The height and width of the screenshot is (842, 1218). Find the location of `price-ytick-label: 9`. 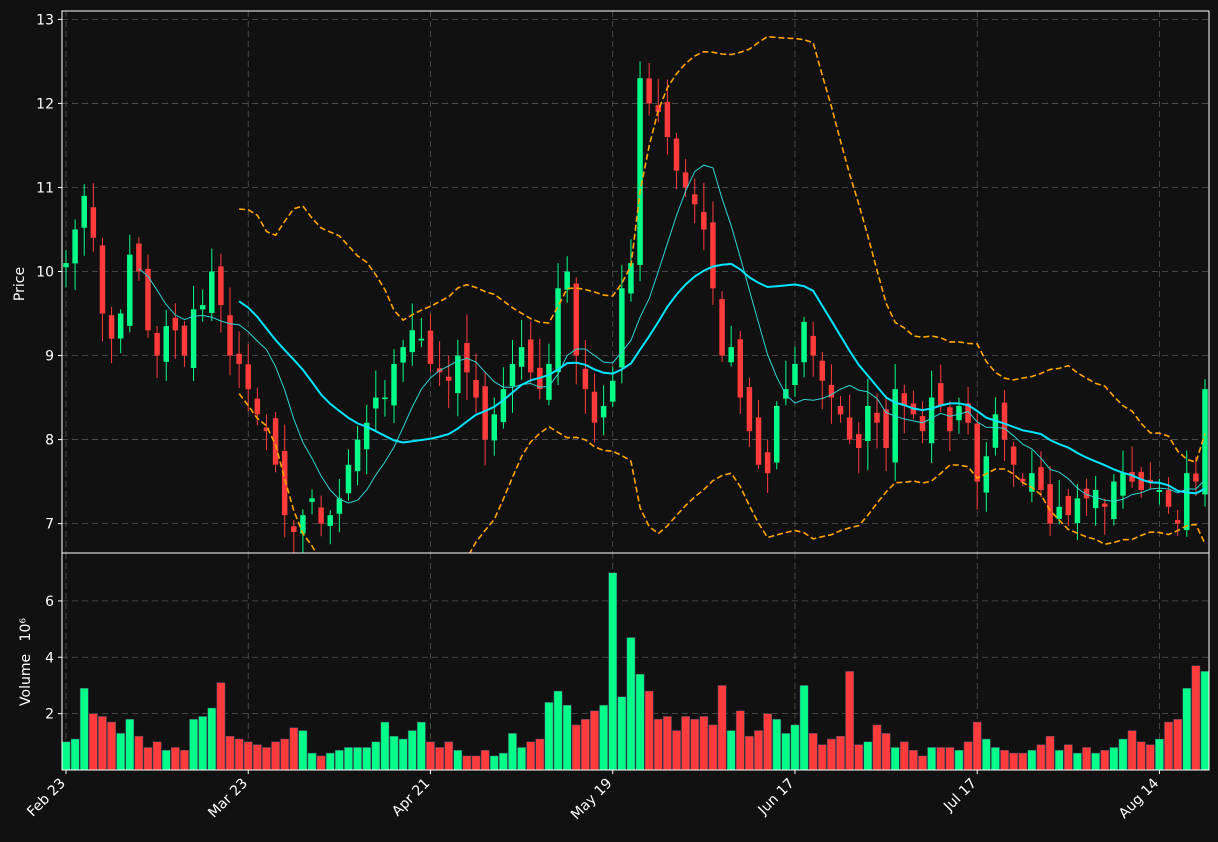

price-ytick-label: 9 is located at coordinates (49, 357).